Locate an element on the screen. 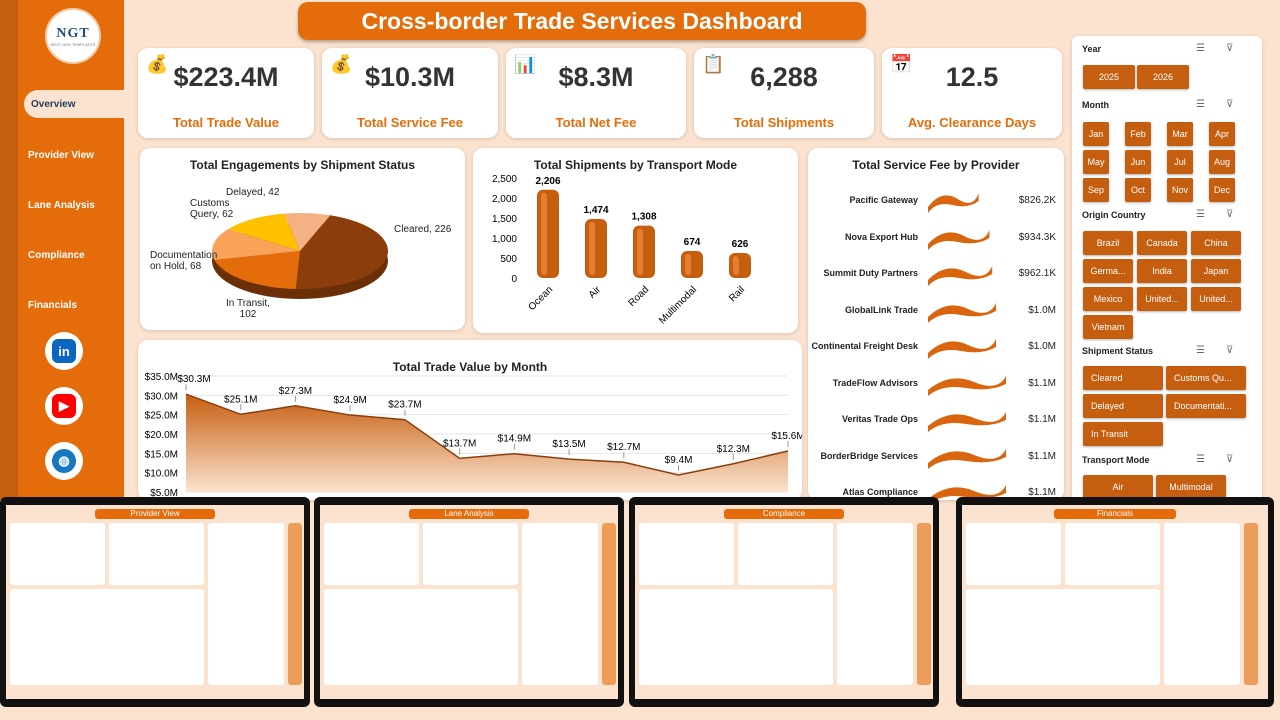 The width and height of the screenshot is (1280, 720). thumbnail-provider-view: Provider View is located at coordinates (155, 602).